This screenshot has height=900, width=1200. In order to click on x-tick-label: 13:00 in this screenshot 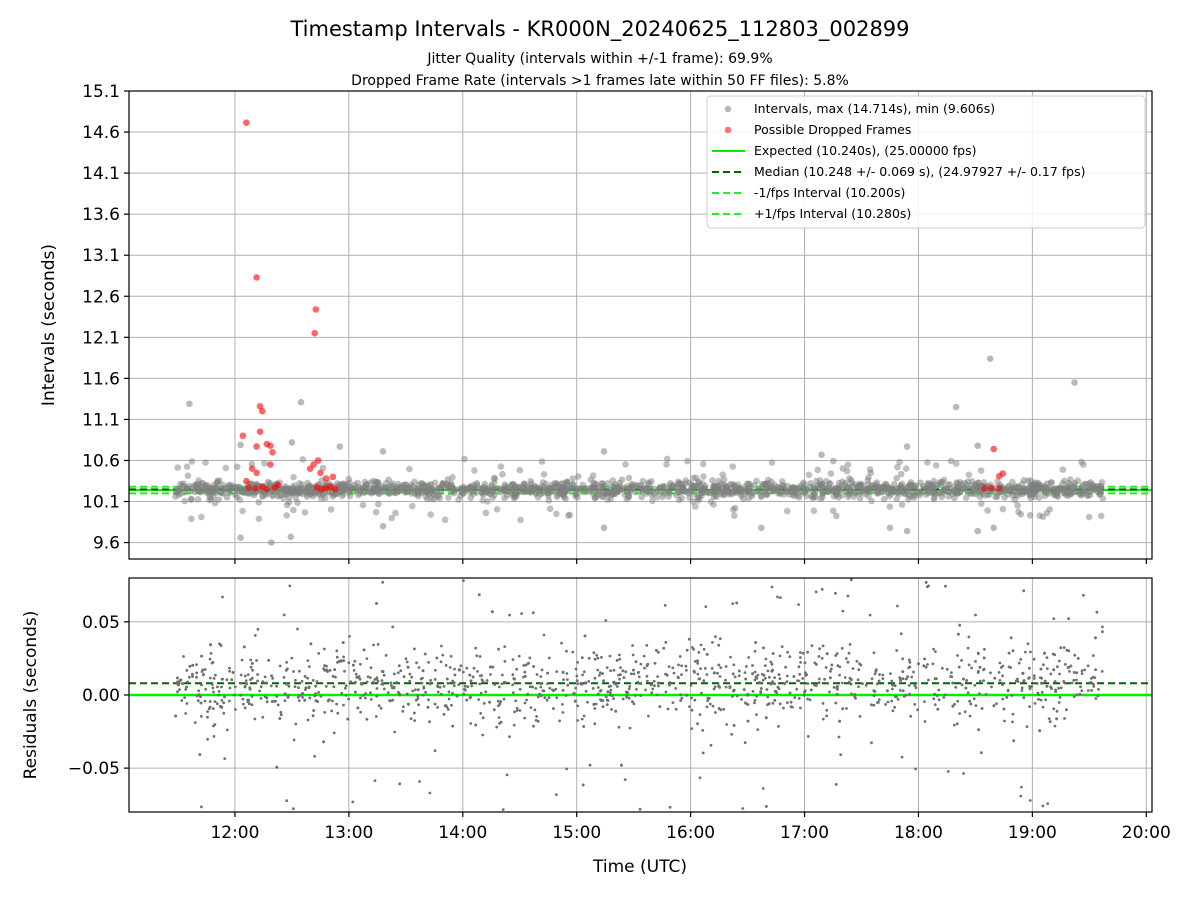, I will do `click(348, 833)`.